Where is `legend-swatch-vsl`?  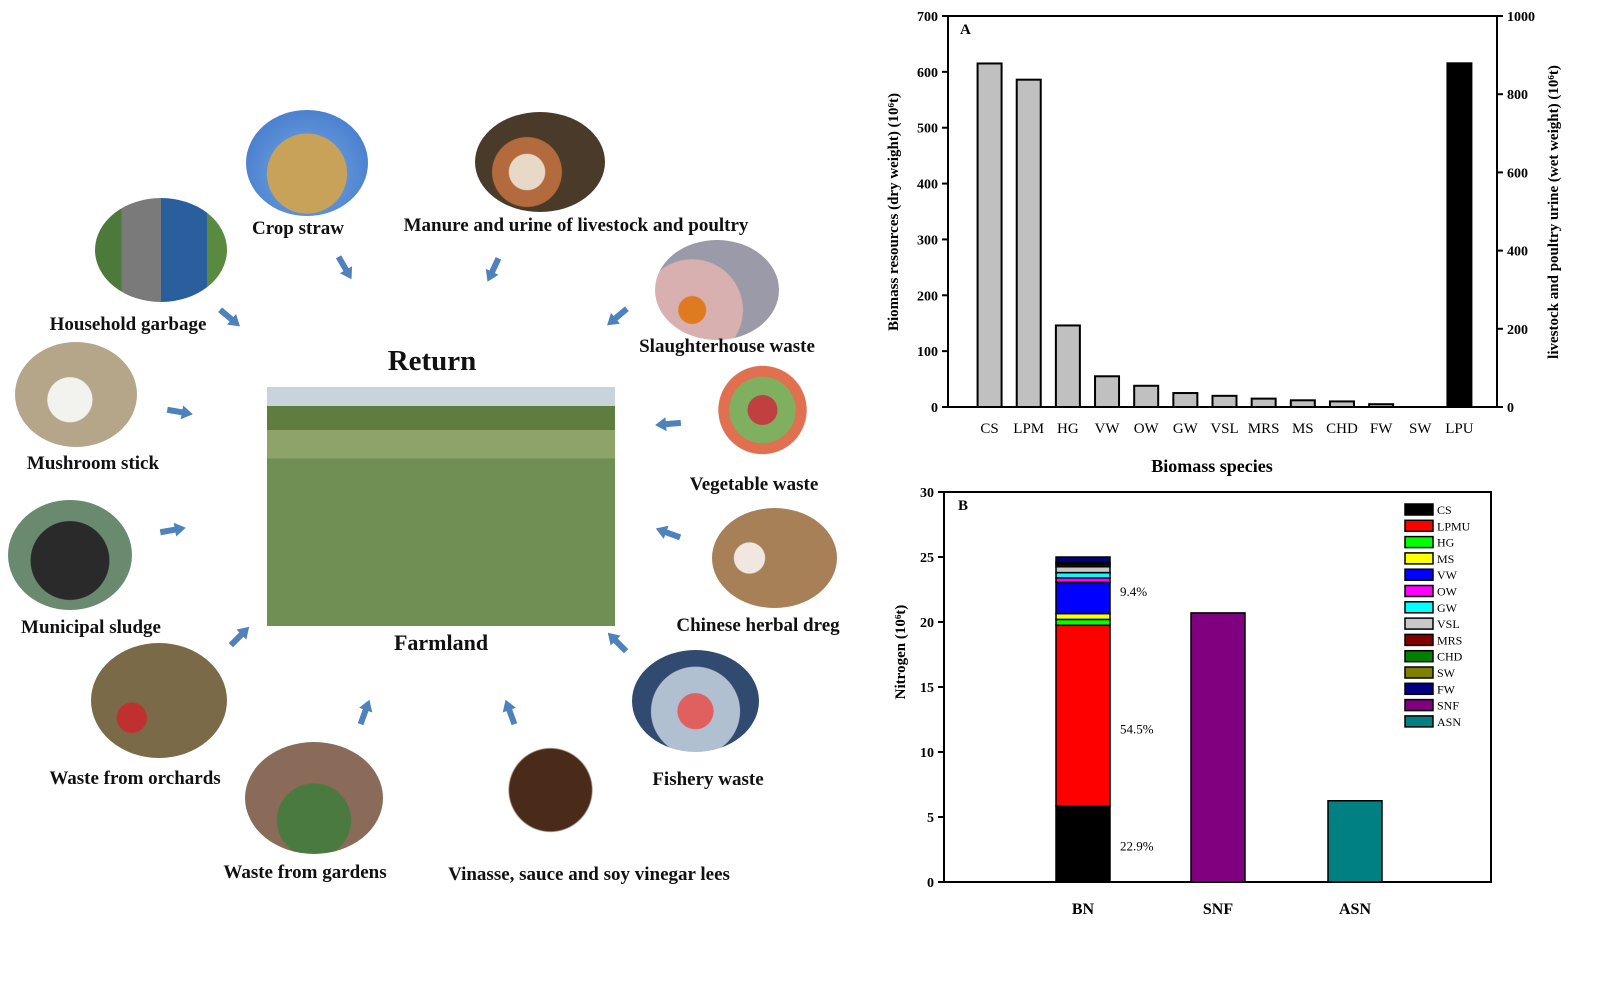 legend-swatch-vsl is located at coordinates (1419, 623).